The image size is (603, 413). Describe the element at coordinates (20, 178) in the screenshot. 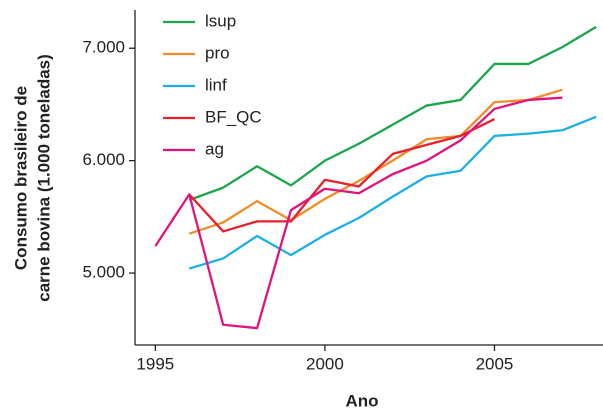

I see `y-axis-label: Consumo brasileiro de` at that location.